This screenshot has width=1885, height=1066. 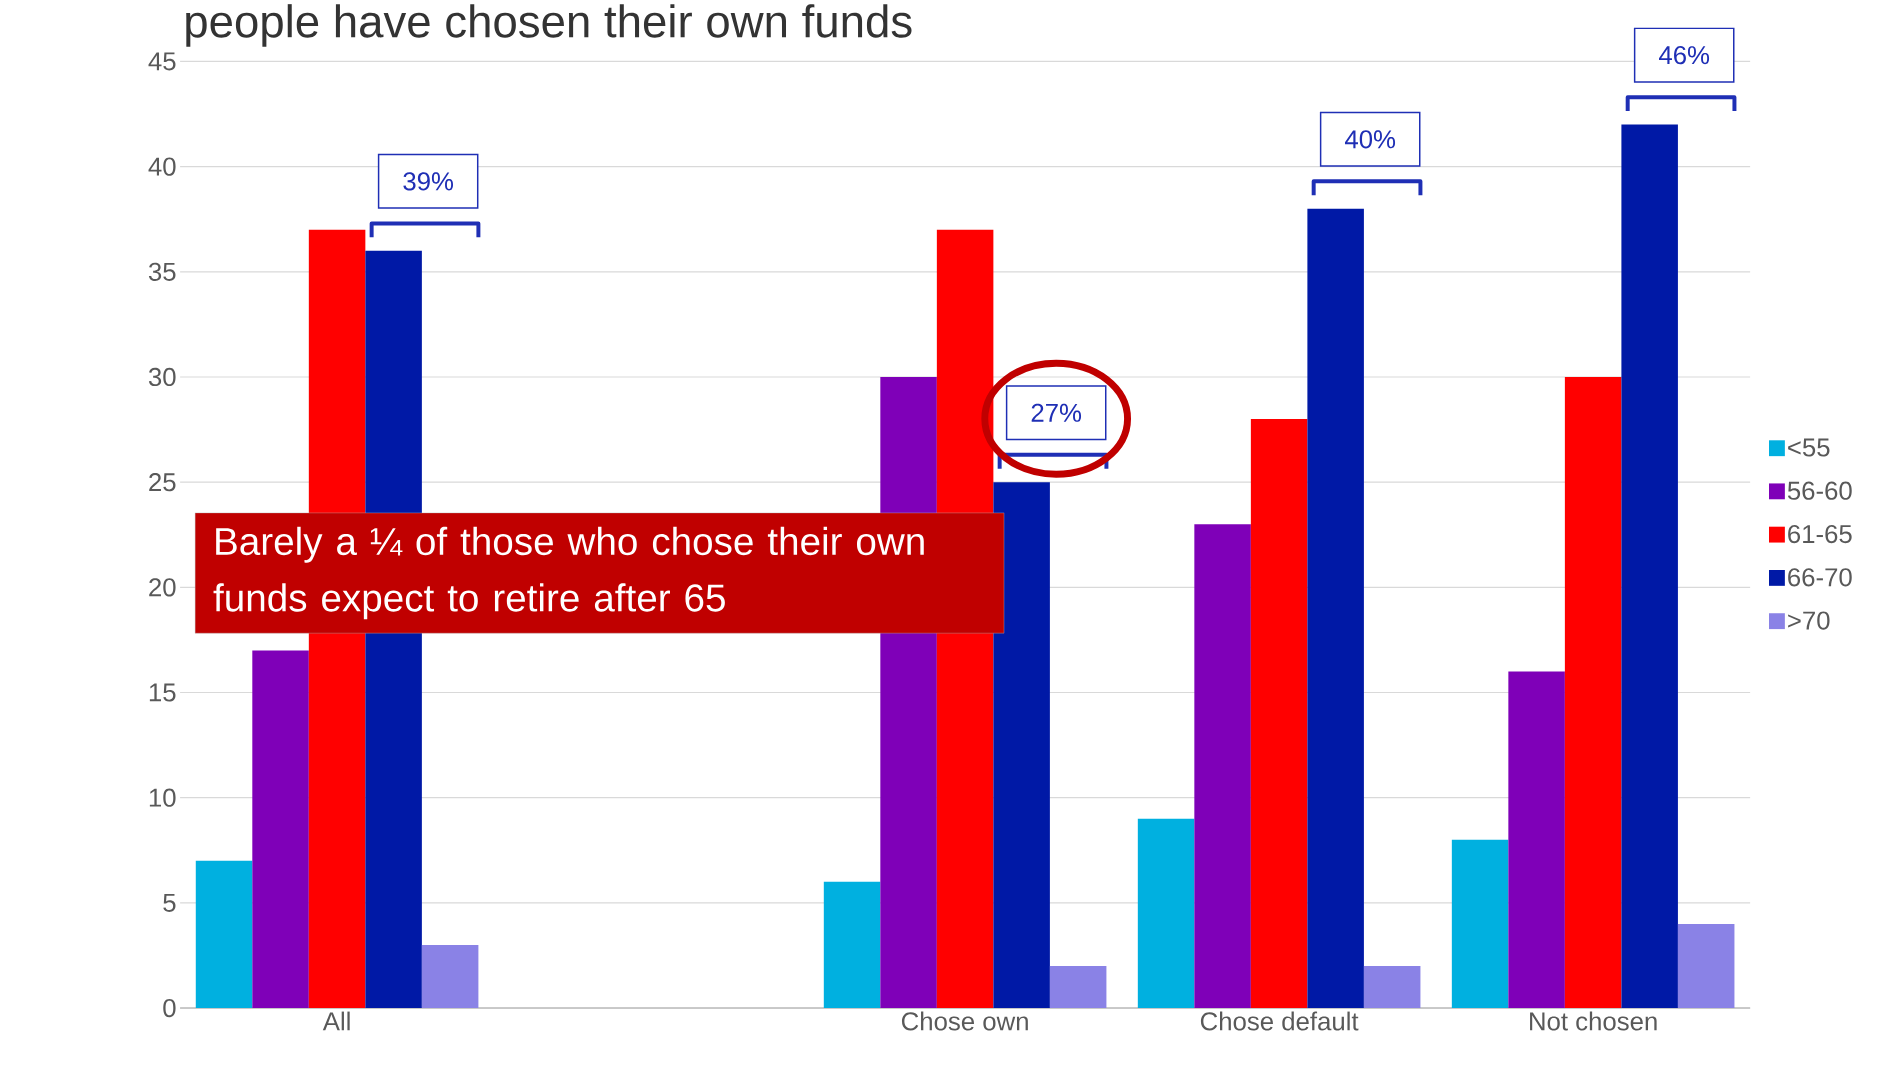 What do you see at coordinates (428, 181) in the screenshot?
I see `annotation: 39%` at bounding box center [428, 181].